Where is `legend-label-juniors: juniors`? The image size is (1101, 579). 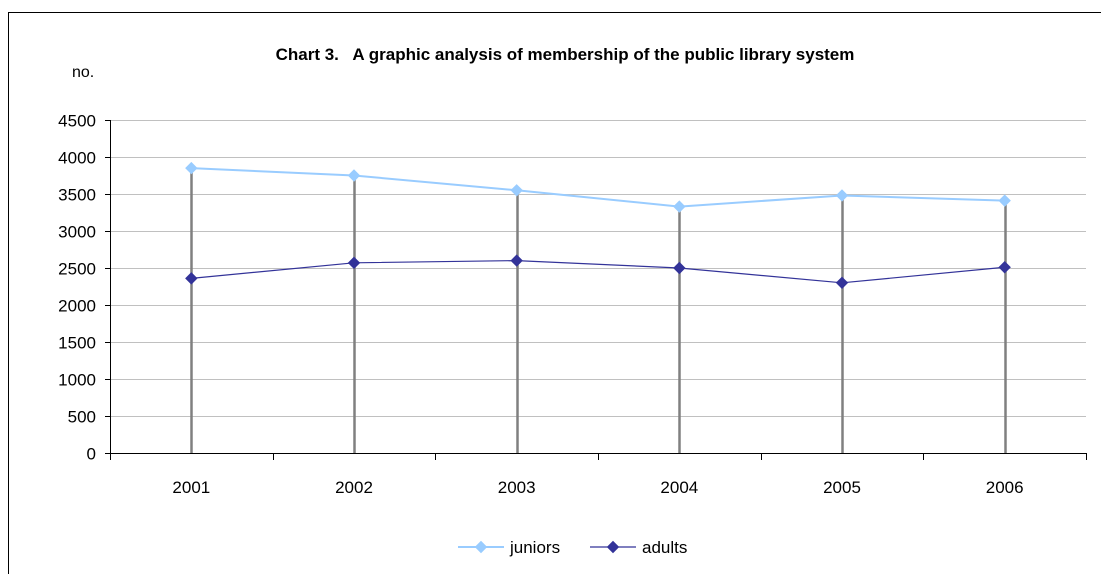 legend-label-juniors: juniors is located at coordinates (534, 547).